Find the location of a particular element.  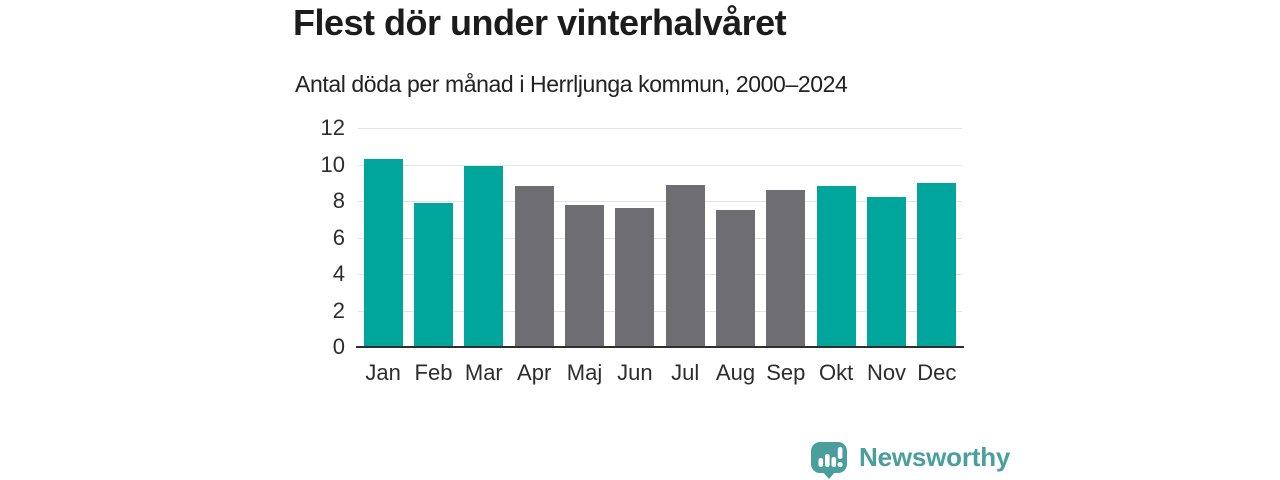

x-tick-label-mar: Mar is located at coordinates (483, 372).